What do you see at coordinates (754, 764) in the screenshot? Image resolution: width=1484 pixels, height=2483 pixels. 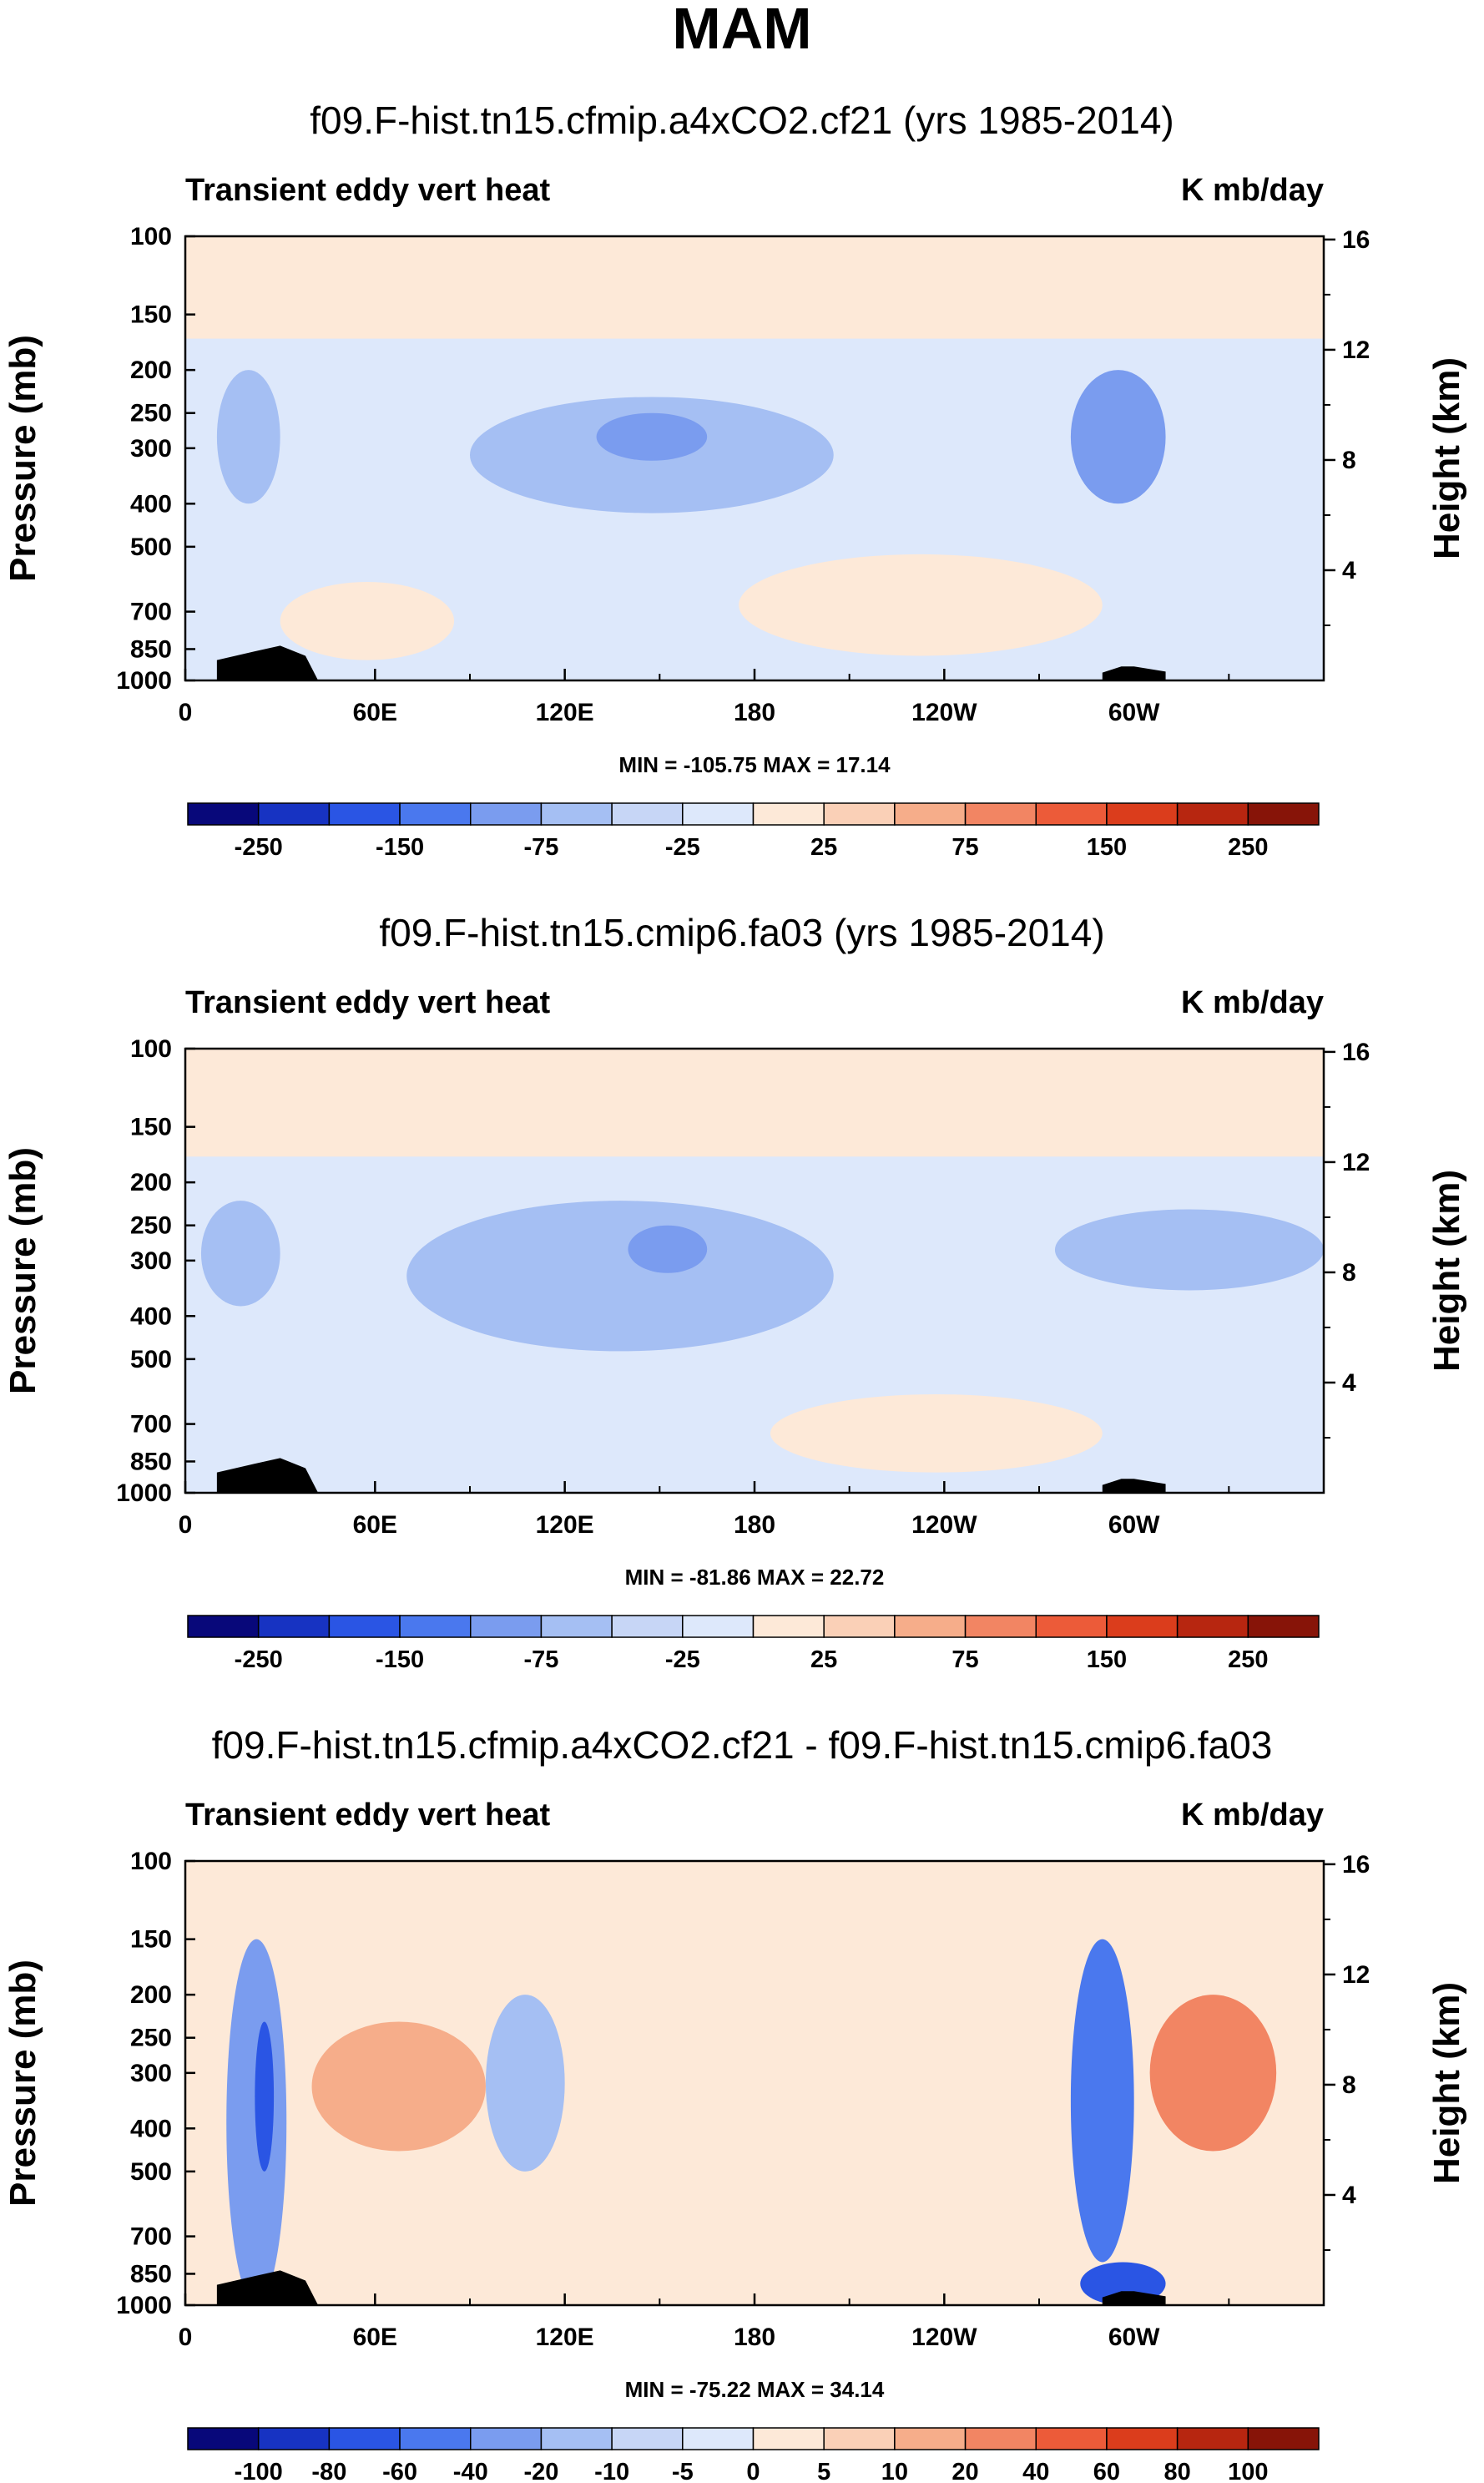 I see `min-max-stats: MIN = -105.75 MAX = 17.14` at bounding box center [754, 764].